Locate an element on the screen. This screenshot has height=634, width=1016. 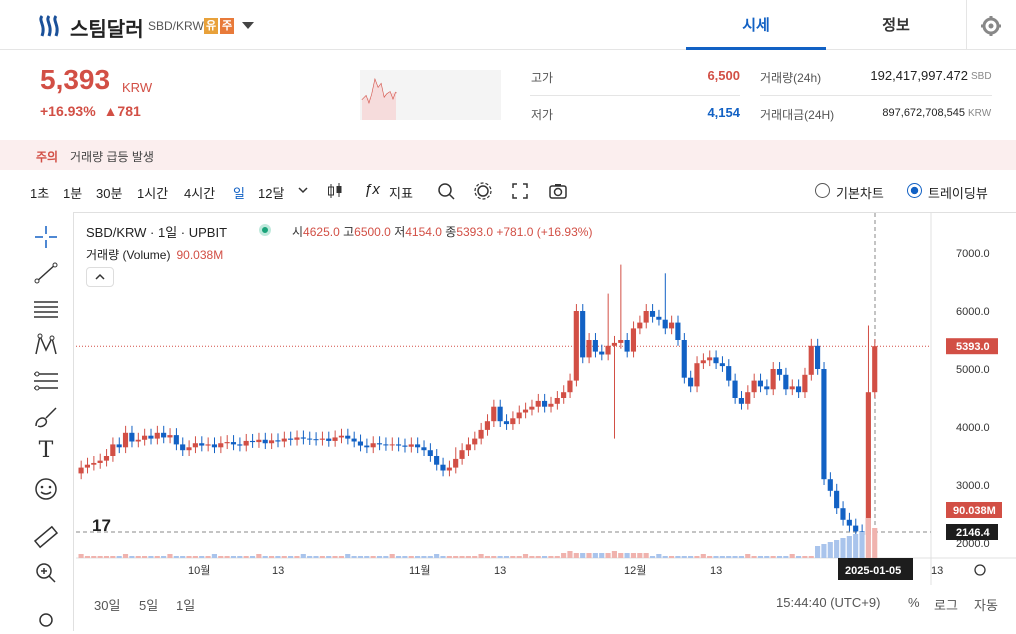
range-1d: 1일 is located at coordinates (186, 605).